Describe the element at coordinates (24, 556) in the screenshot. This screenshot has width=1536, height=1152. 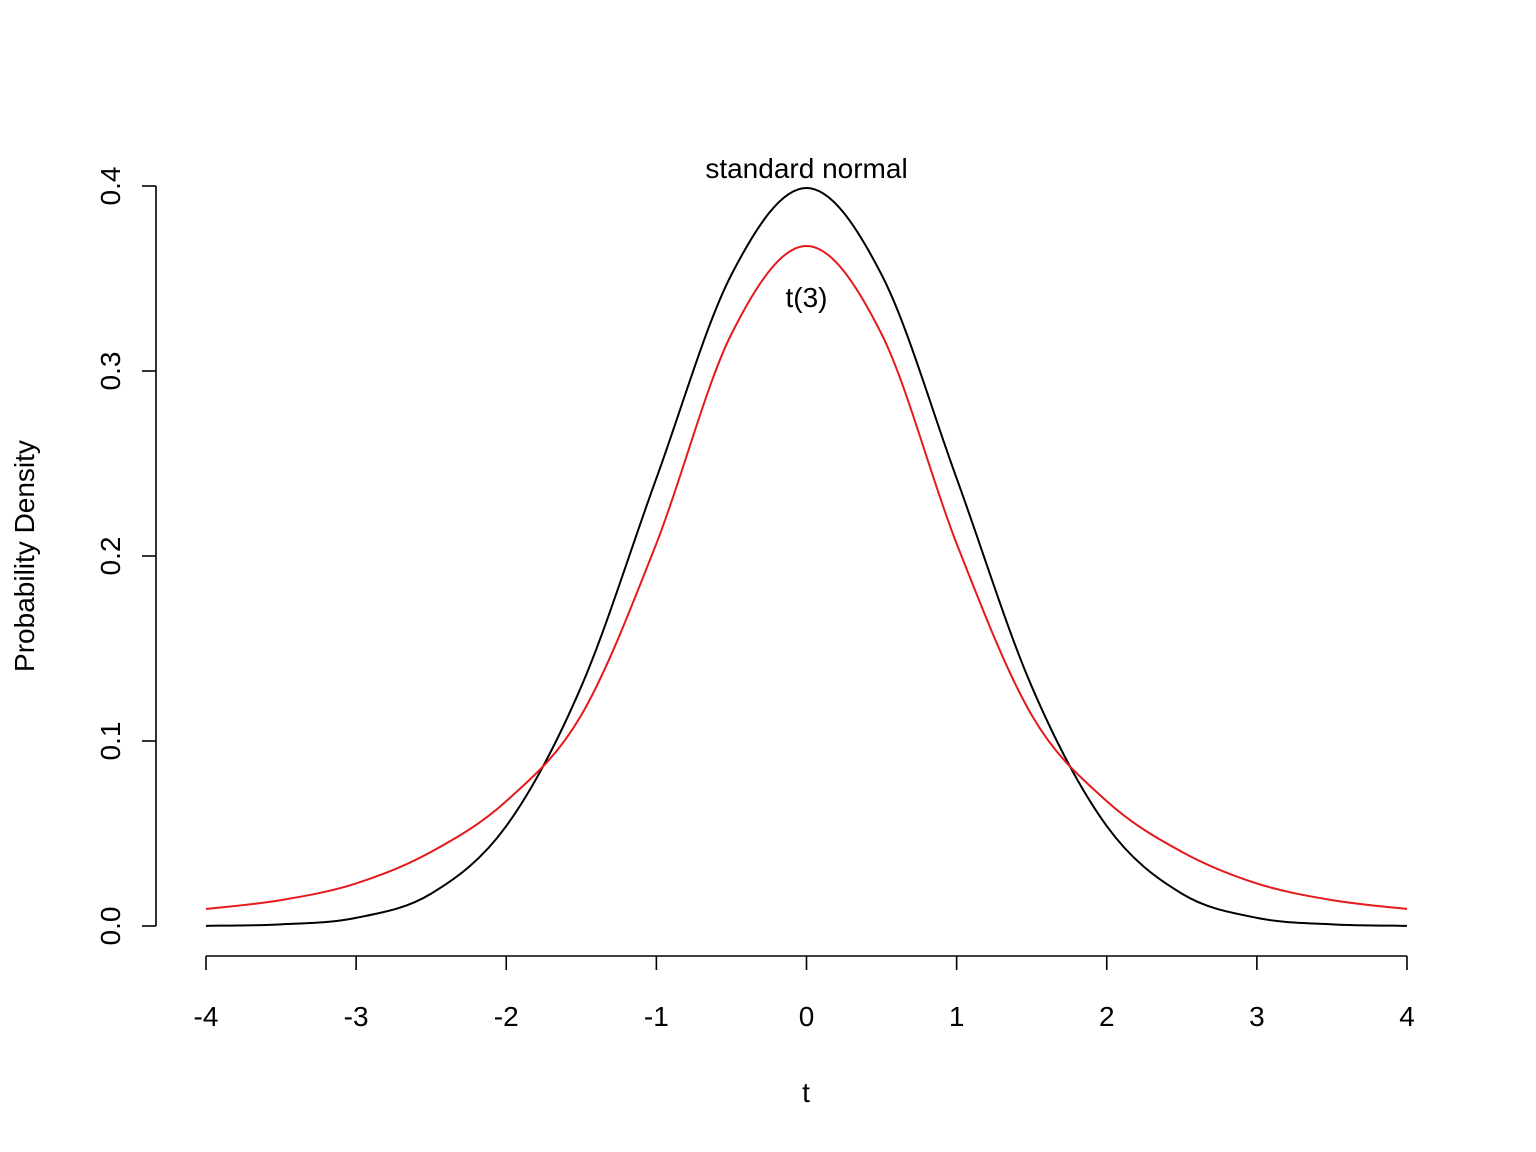
I see `y-axis-title: Probability Density` at that location.